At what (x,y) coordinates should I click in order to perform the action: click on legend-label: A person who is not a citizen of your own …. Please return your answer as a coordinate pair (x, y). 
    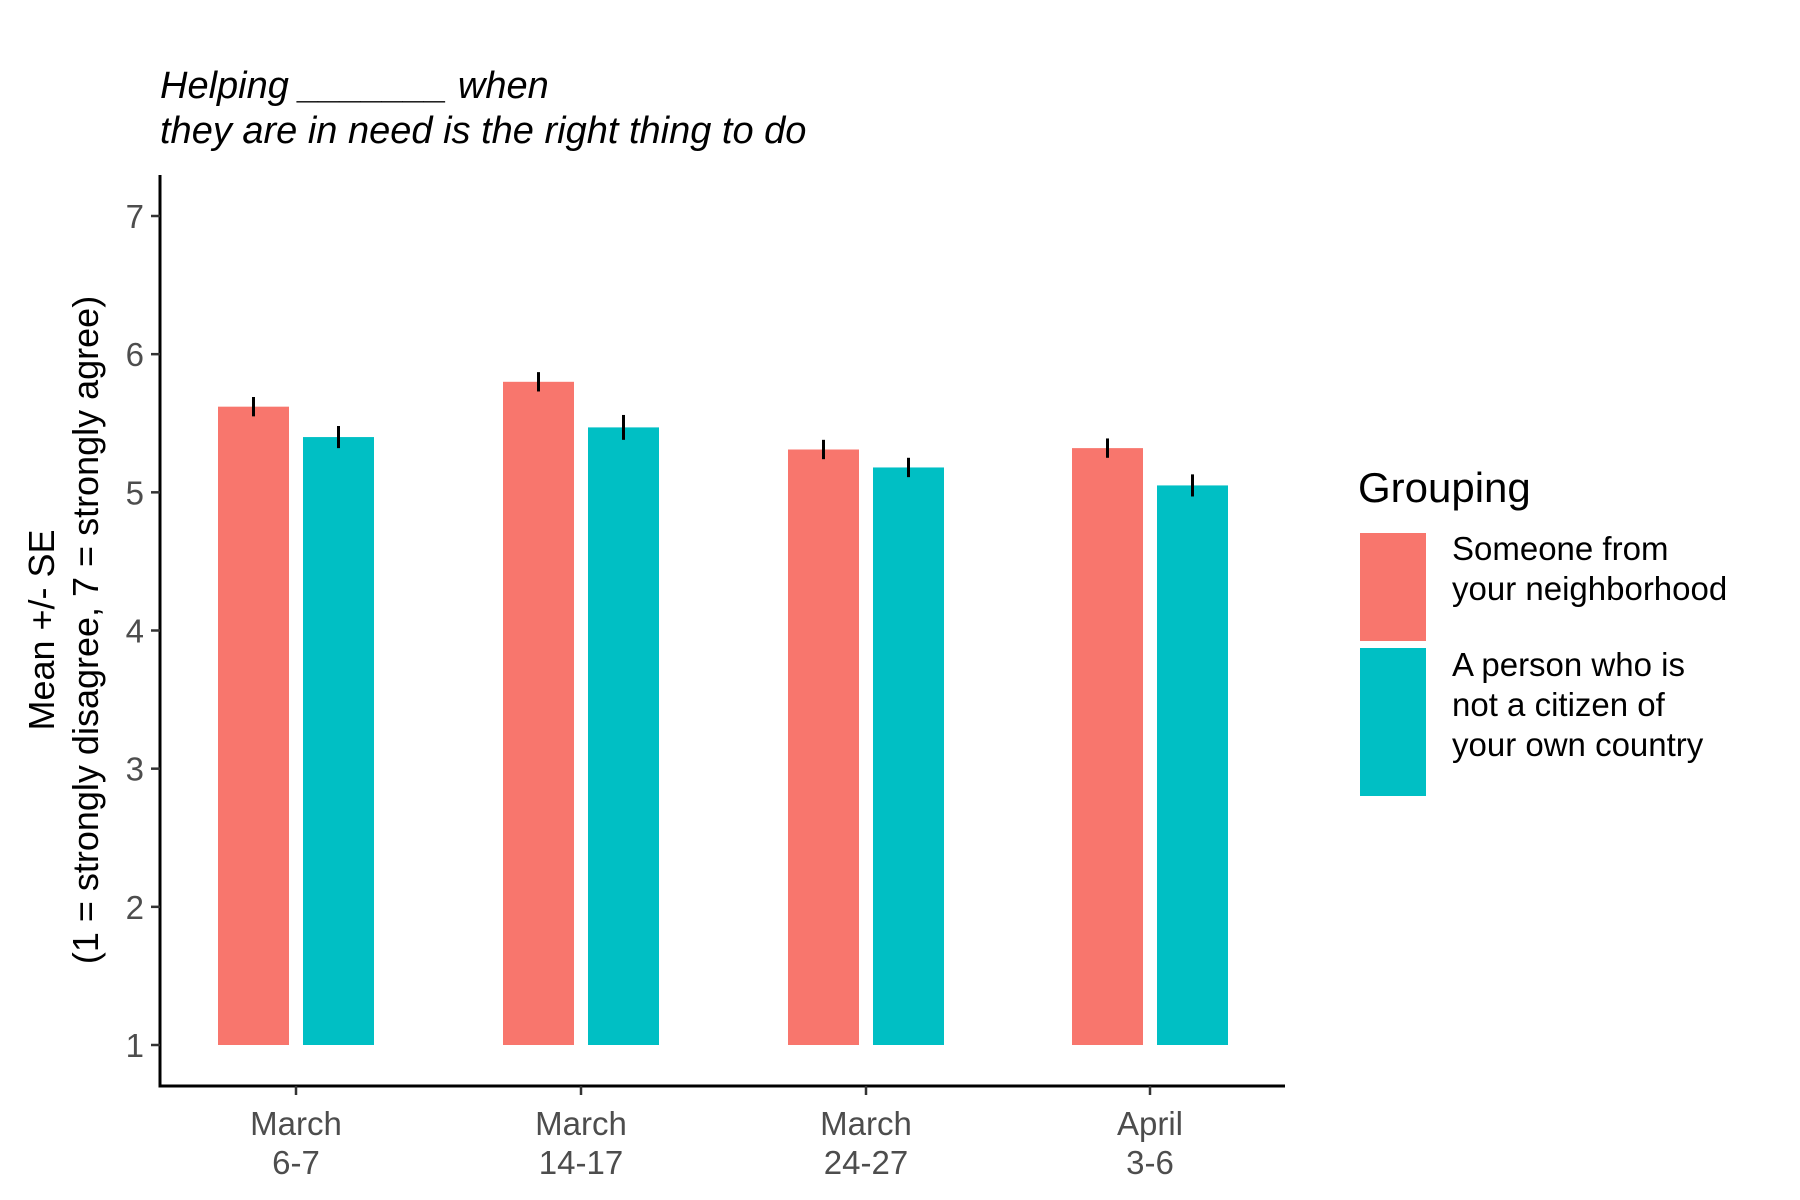
    Looking at the image, I should click on (1578, 704).